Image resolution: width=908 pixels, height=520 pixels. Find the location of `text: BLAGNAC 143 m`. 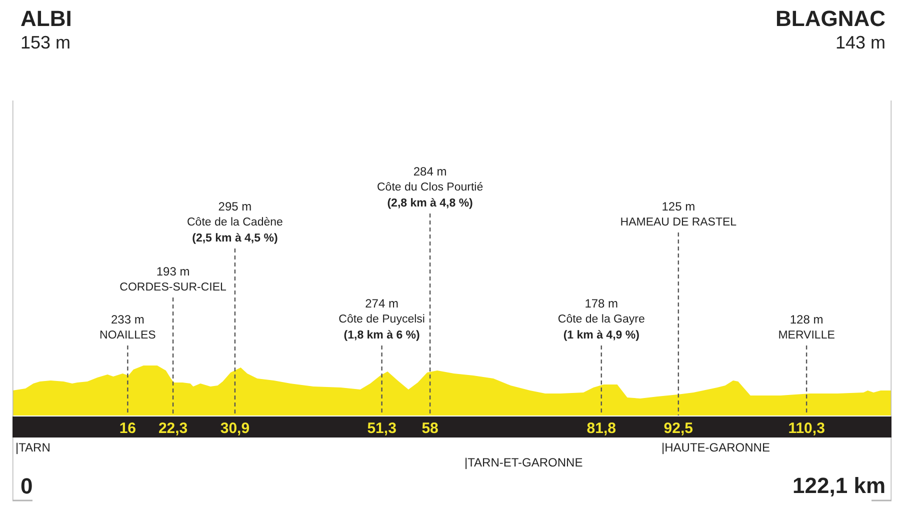

text: BLAGNAC 143 m is located at coordinates (831, 29).